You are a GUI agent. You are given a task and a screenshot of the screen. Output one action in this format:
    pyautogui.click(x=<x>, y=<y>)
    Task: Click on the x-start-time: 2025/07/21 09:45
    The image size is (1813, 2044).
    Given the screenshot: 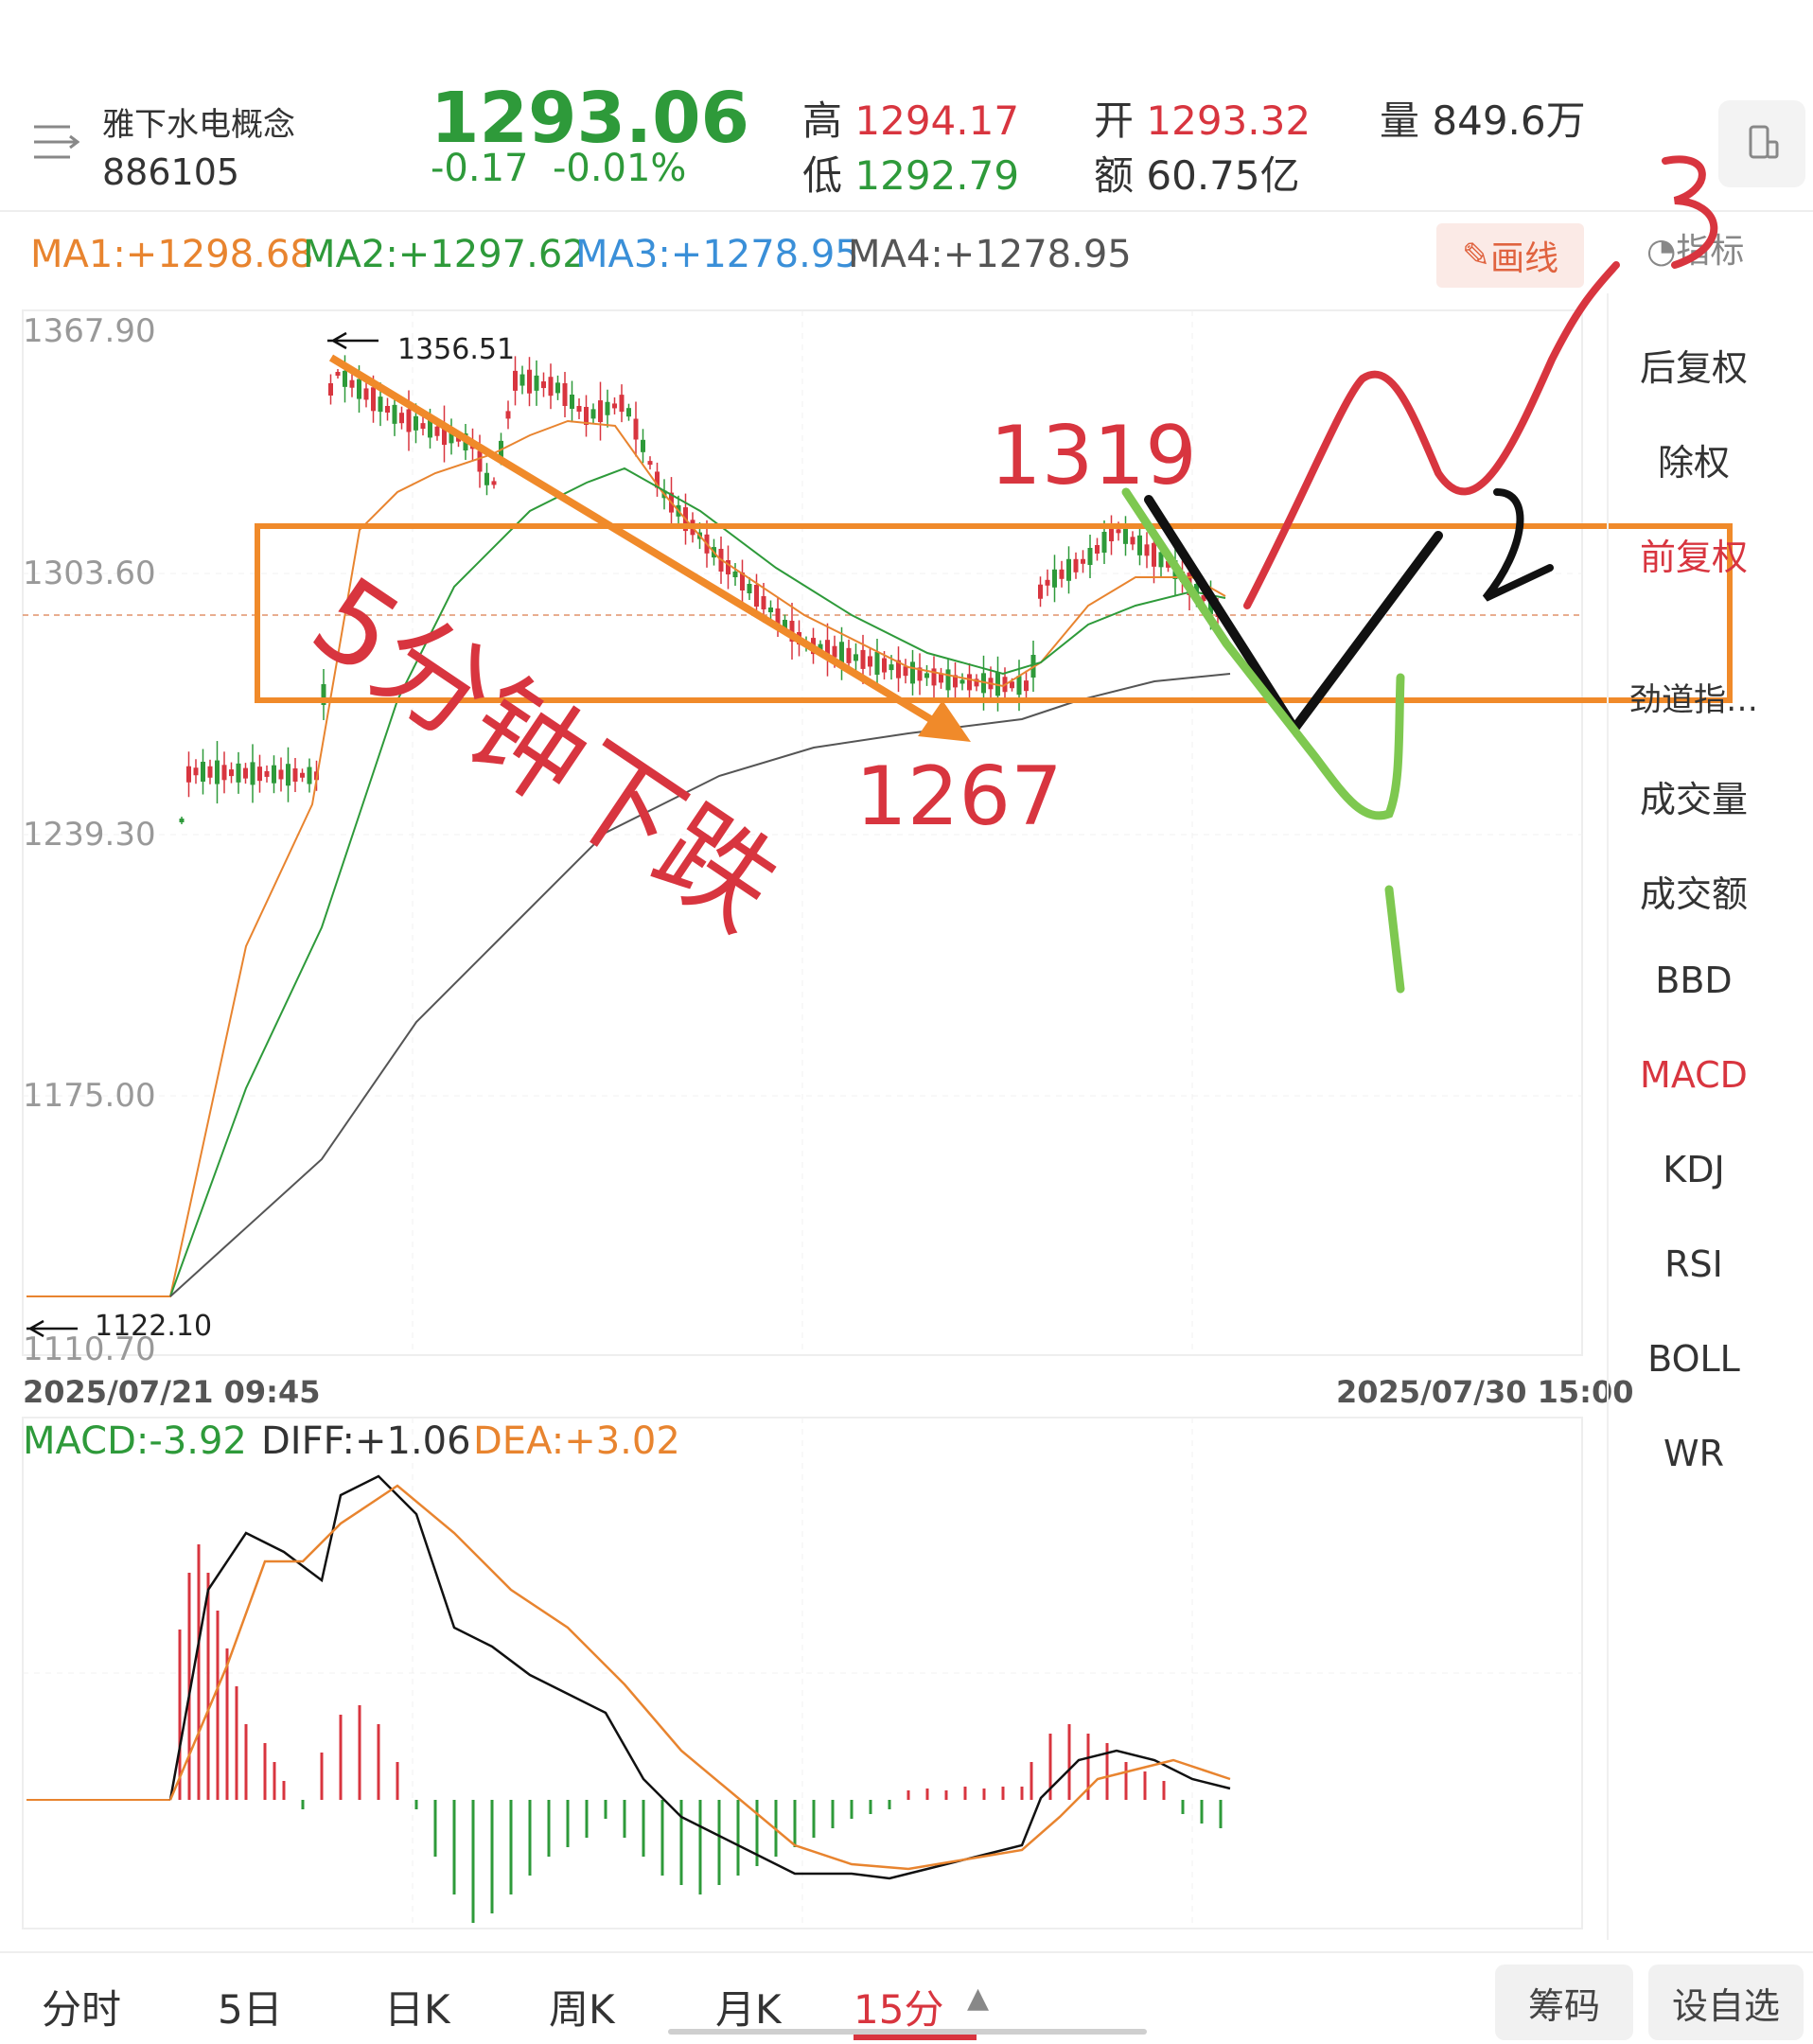 What is the action you would take?
    pyautogui.click(x=172, y=1392)
    